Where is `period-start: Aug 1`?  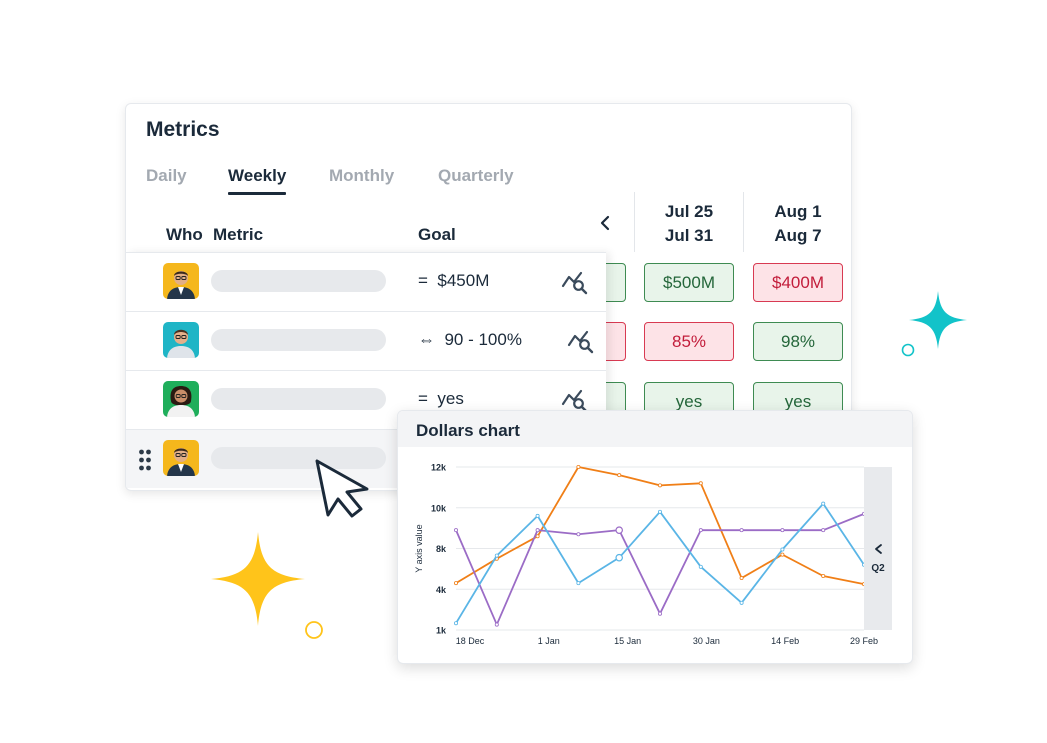 period-start: Aug 1 is located at coordinates (798, 211).